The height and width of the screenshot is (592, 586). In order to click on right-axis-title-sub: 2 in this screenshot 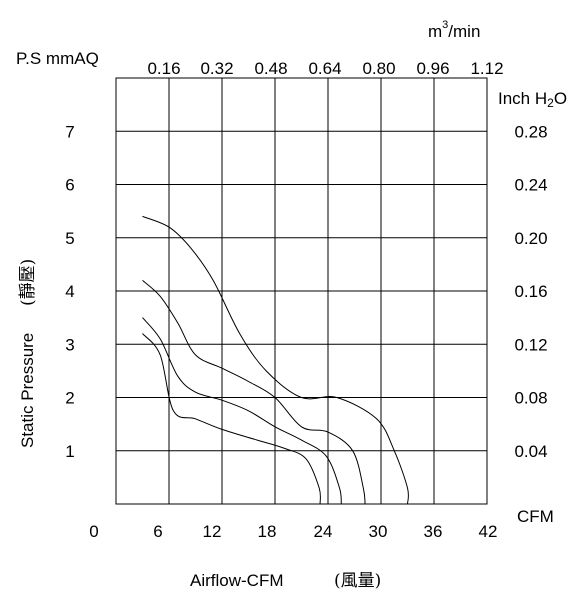, I will do `click(550, 103)`.